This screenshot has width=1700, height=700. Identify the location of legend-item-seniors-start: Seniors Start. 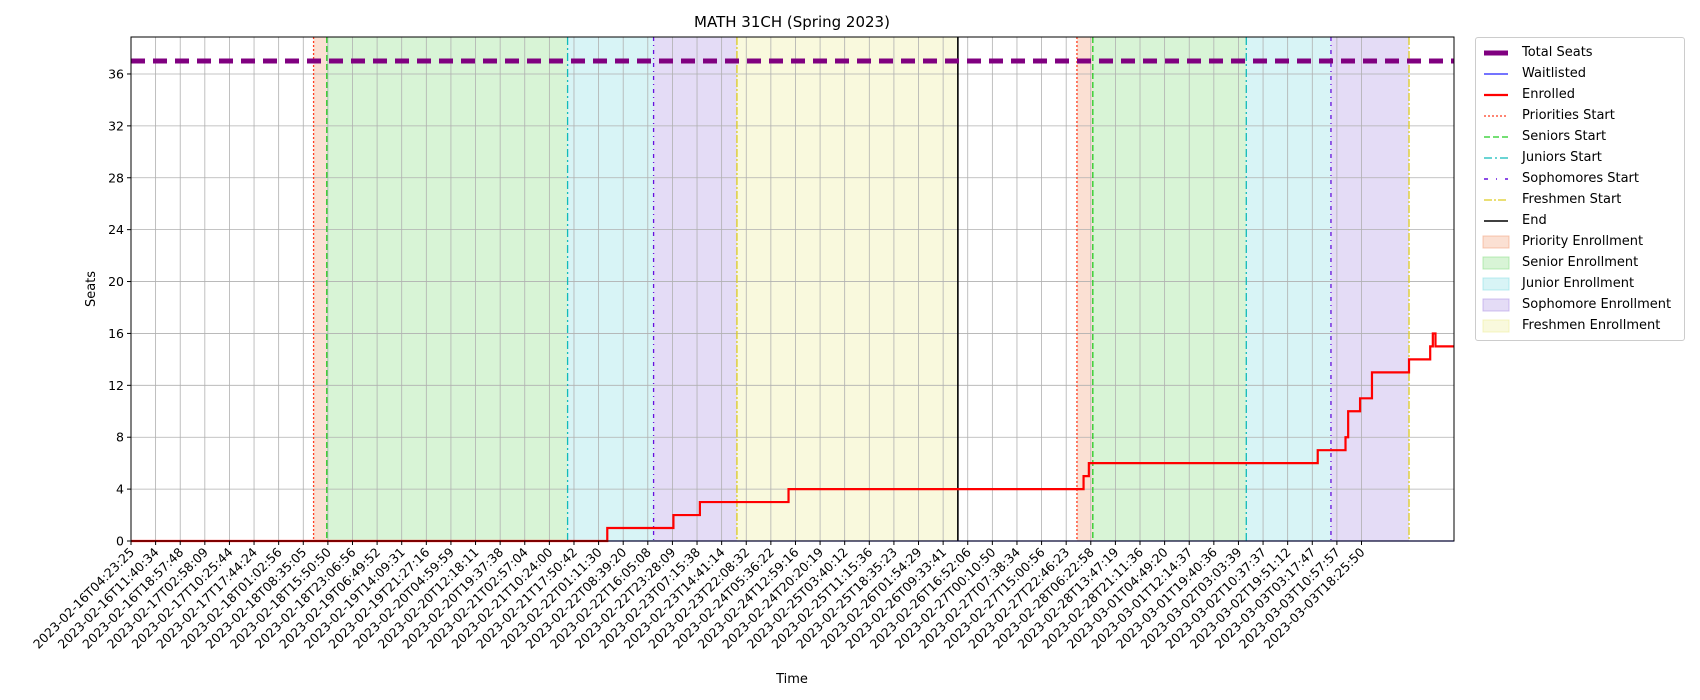
(1545, 136).